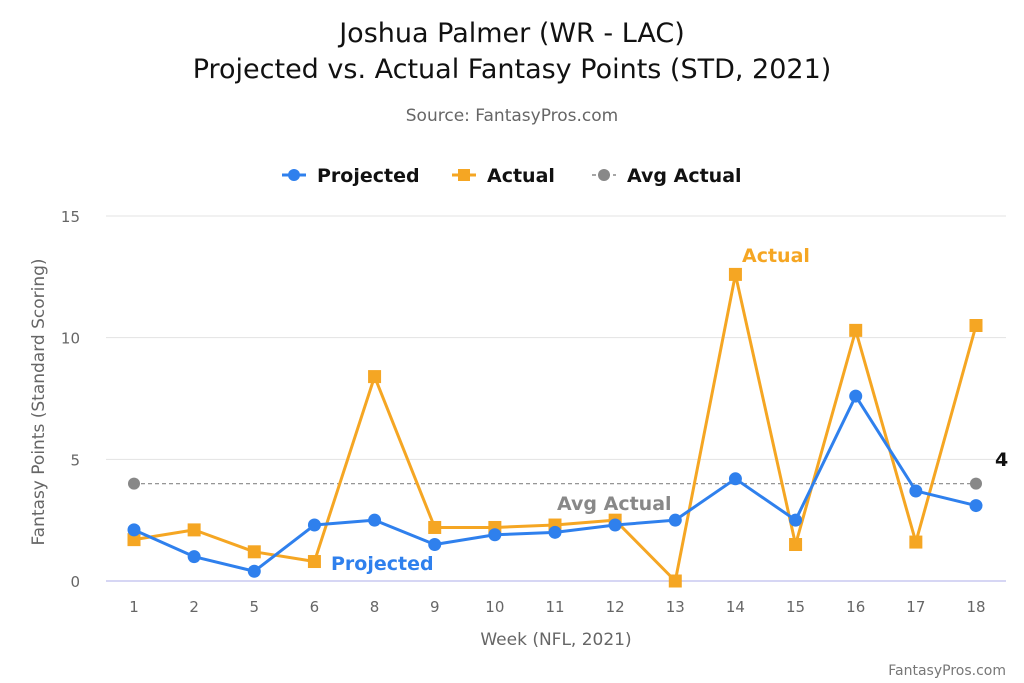 The image size is (1024, 683). Describe the element at coordinates (315, 607) in the screenshot. I see `x-tick-label: 6` at that location.